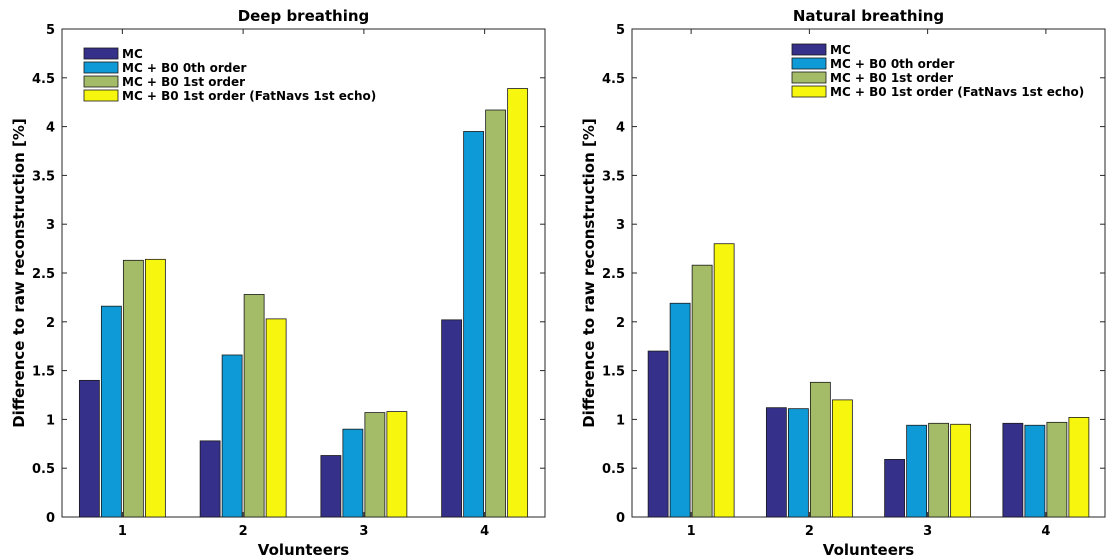 This screenshot has width=1110, height=560. What do you see at coordinates (868, 16) in the screenshot?
I see `chart-title: Natural breathing` at bounding box center [868, 16].